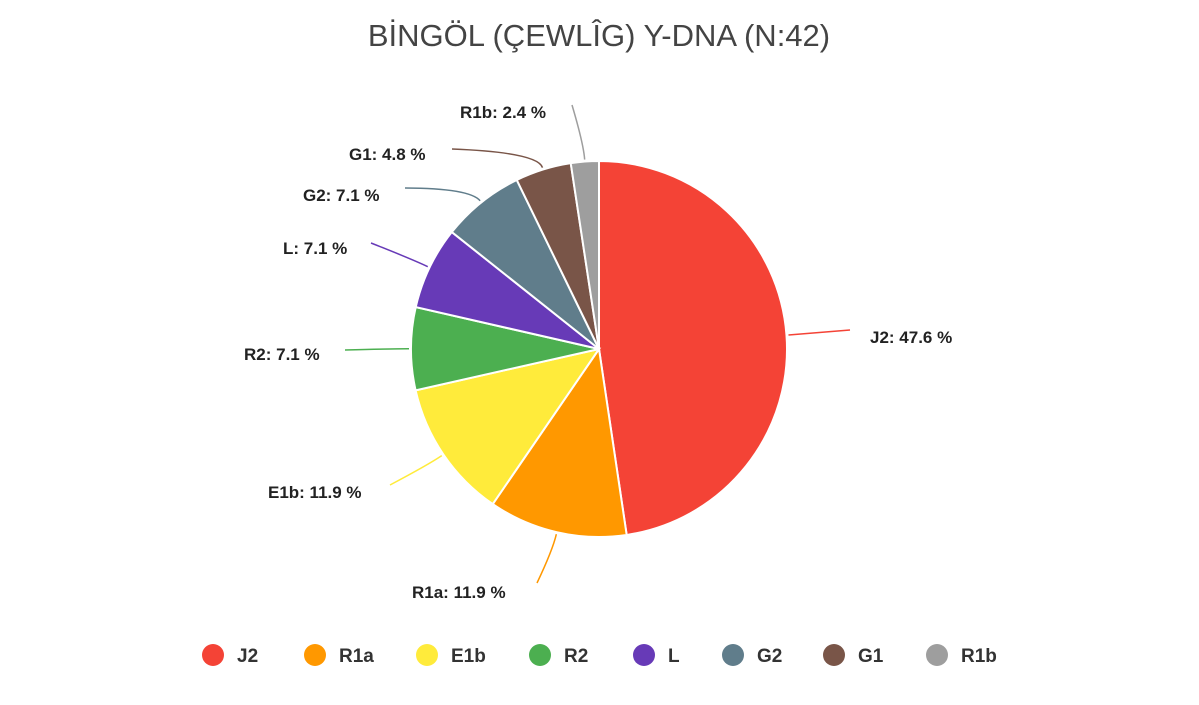  I want to click on legend: J2 R1a E1b R2 L G2 G1 R1b, so click(599, 655).